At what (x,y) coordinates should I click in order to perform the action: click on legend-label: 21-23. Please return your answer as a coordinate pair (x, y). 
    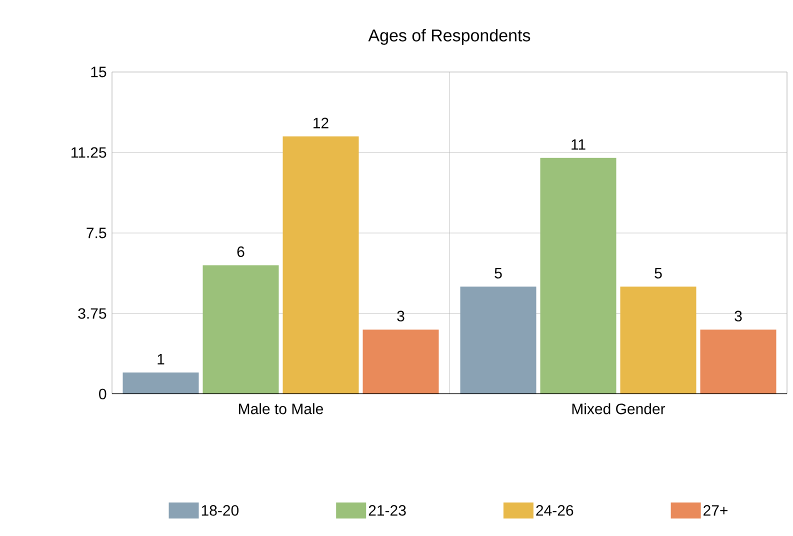
    Looking at the image, I should click on (387, 510).